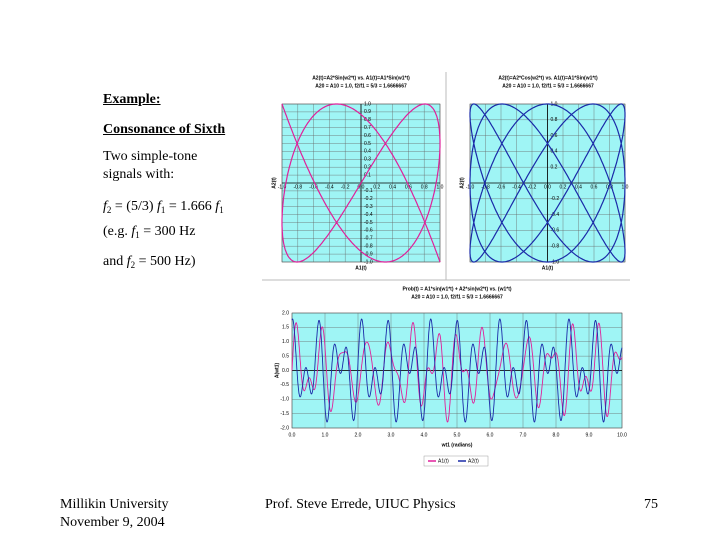  What do you see at coordinates (523, 435) in the screenshot?
I see `x-tick-label: 7.0` at bounding box center [523, 435].